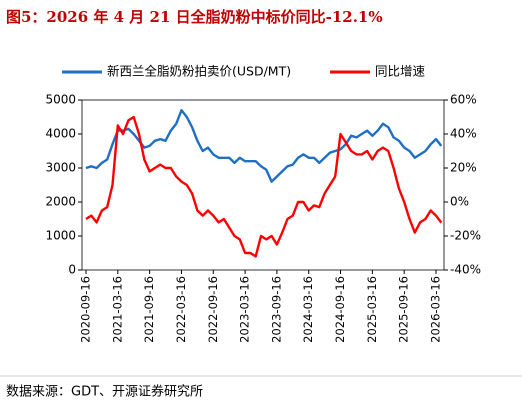  What do you see at coordinates (372, 309) in the screenshot?
I see `x-tick-label: 2025-03-16` at bounding box center [372, 309].